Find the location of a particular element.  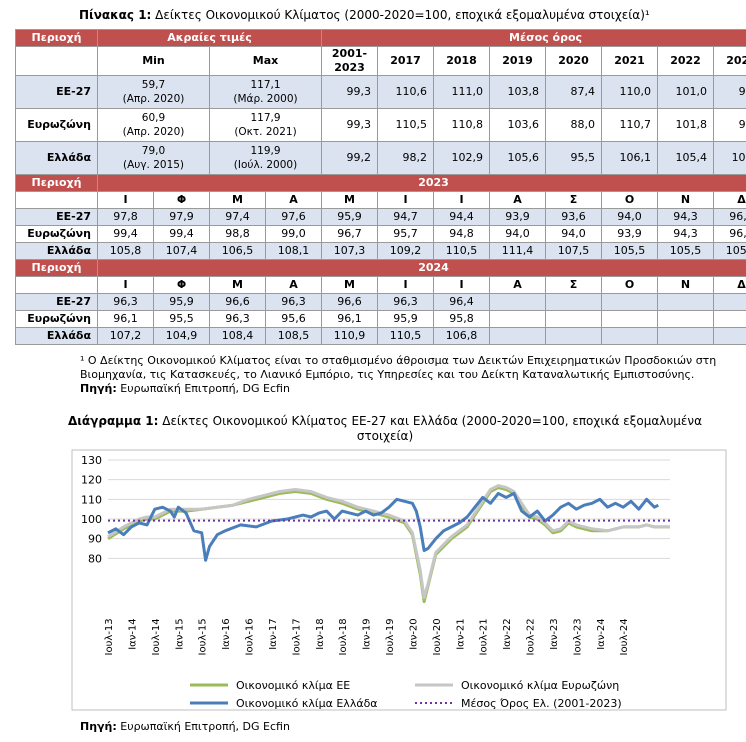

monthly-value: 97,9 is located at coordinates (181, 217).